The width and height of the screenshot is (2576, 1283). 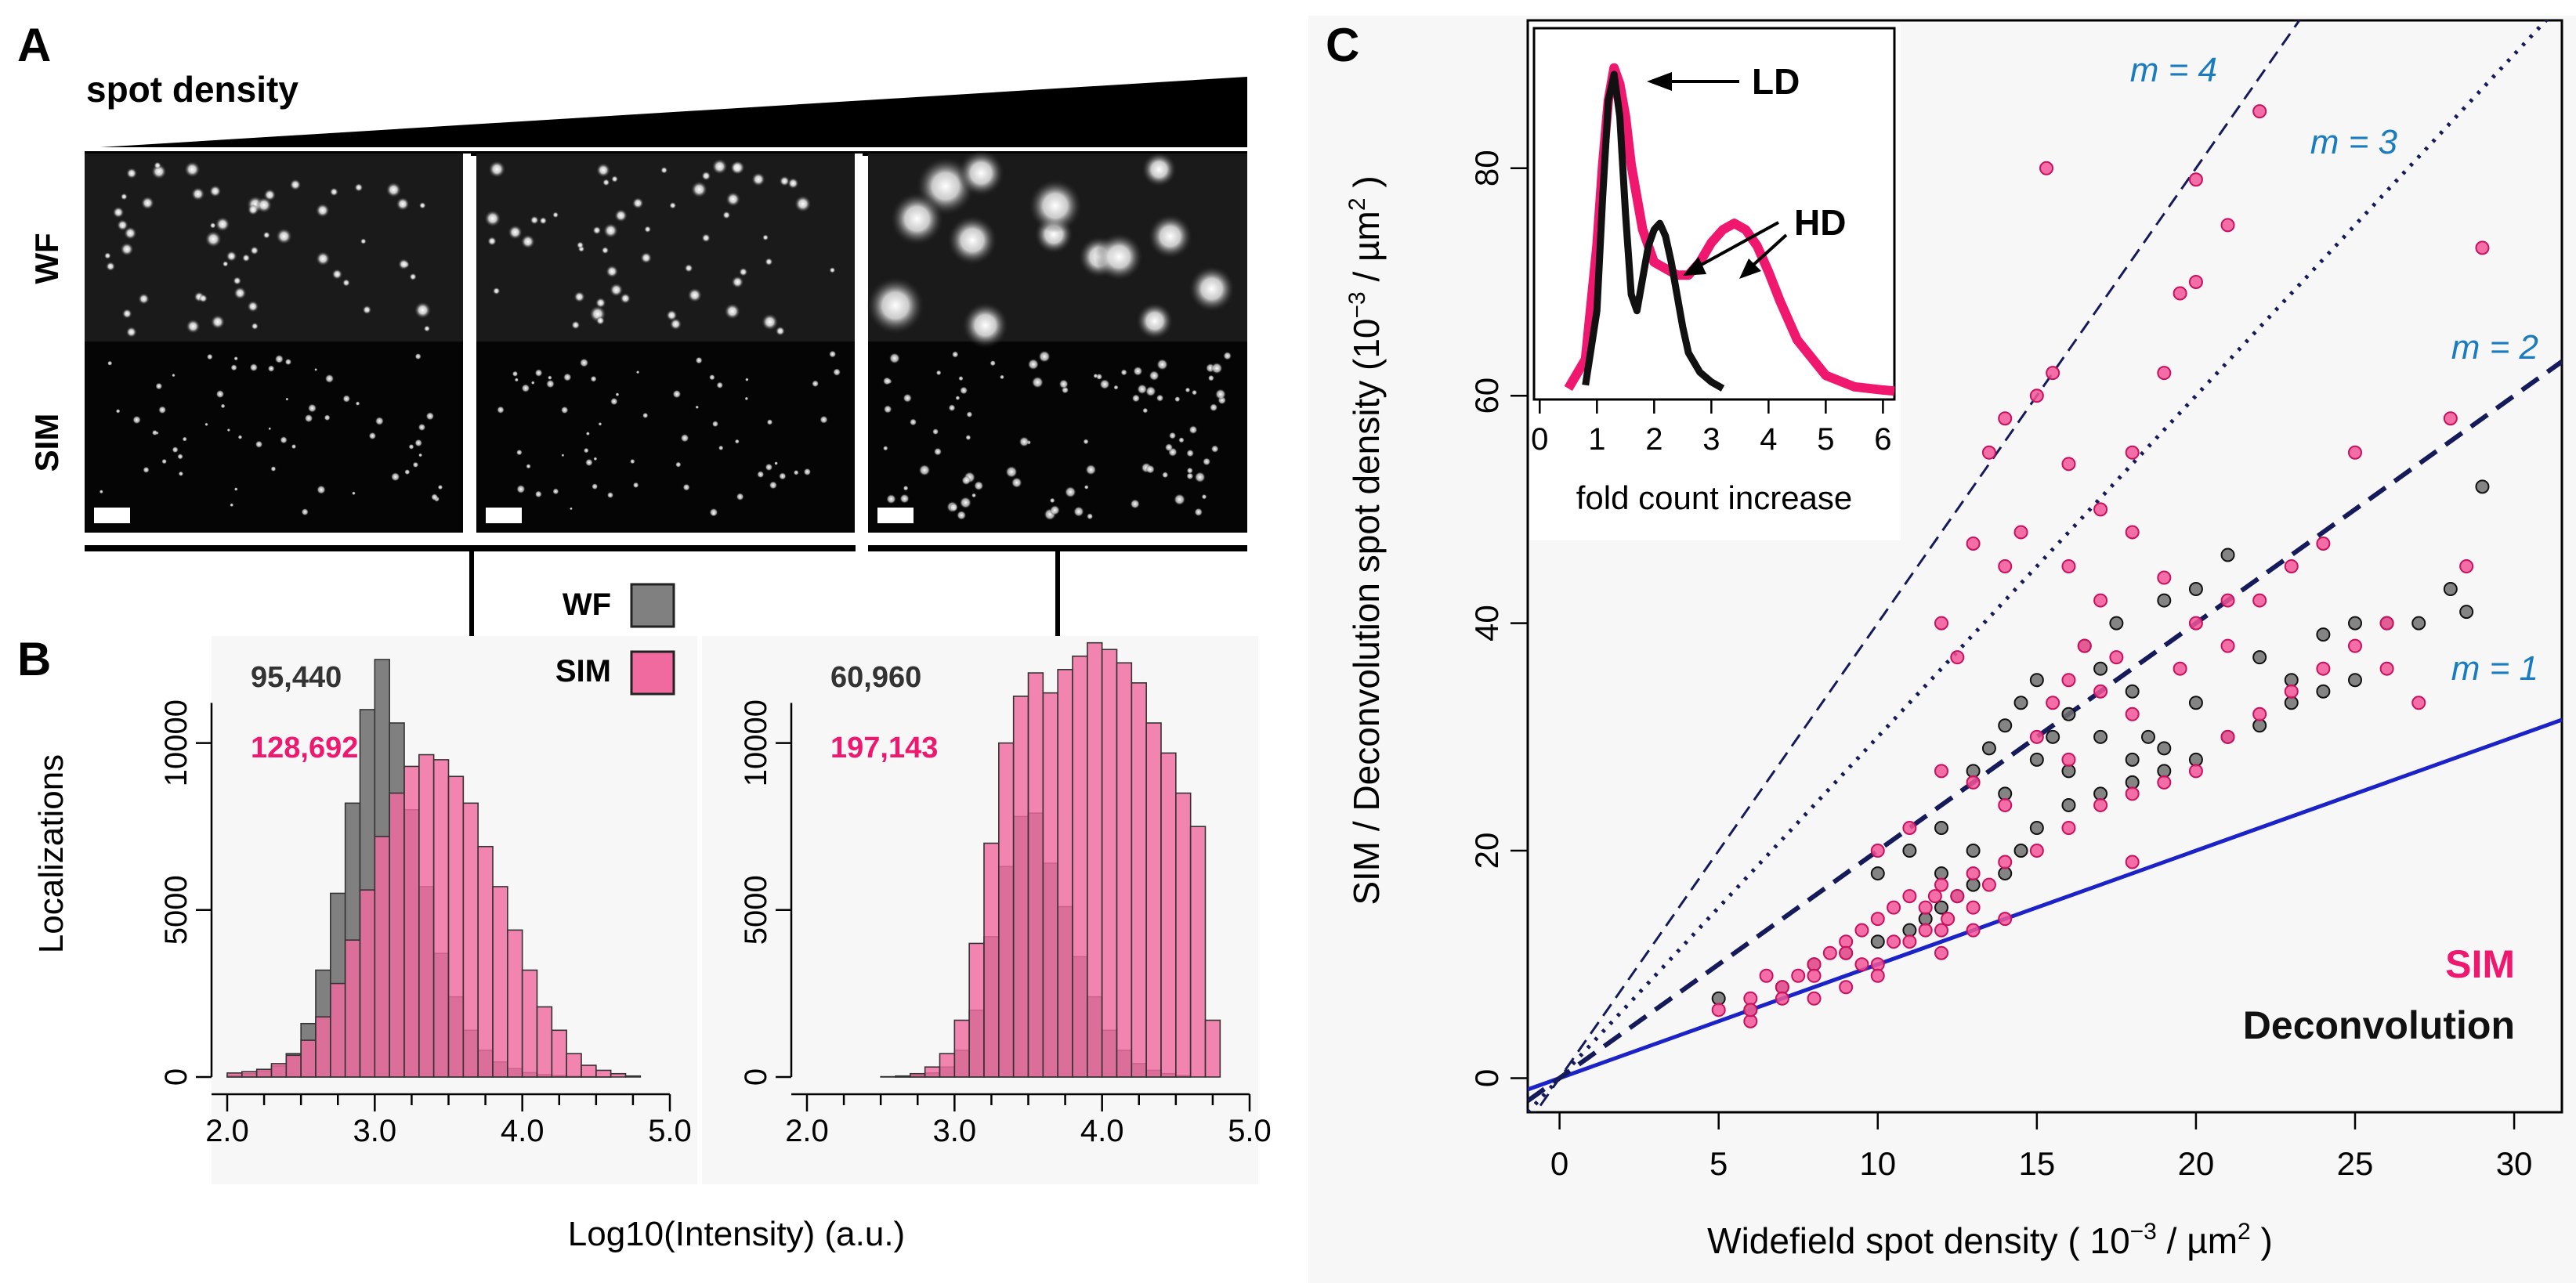 I want to click on x-tick-label: 3.0, so click(x=955, y=1131).